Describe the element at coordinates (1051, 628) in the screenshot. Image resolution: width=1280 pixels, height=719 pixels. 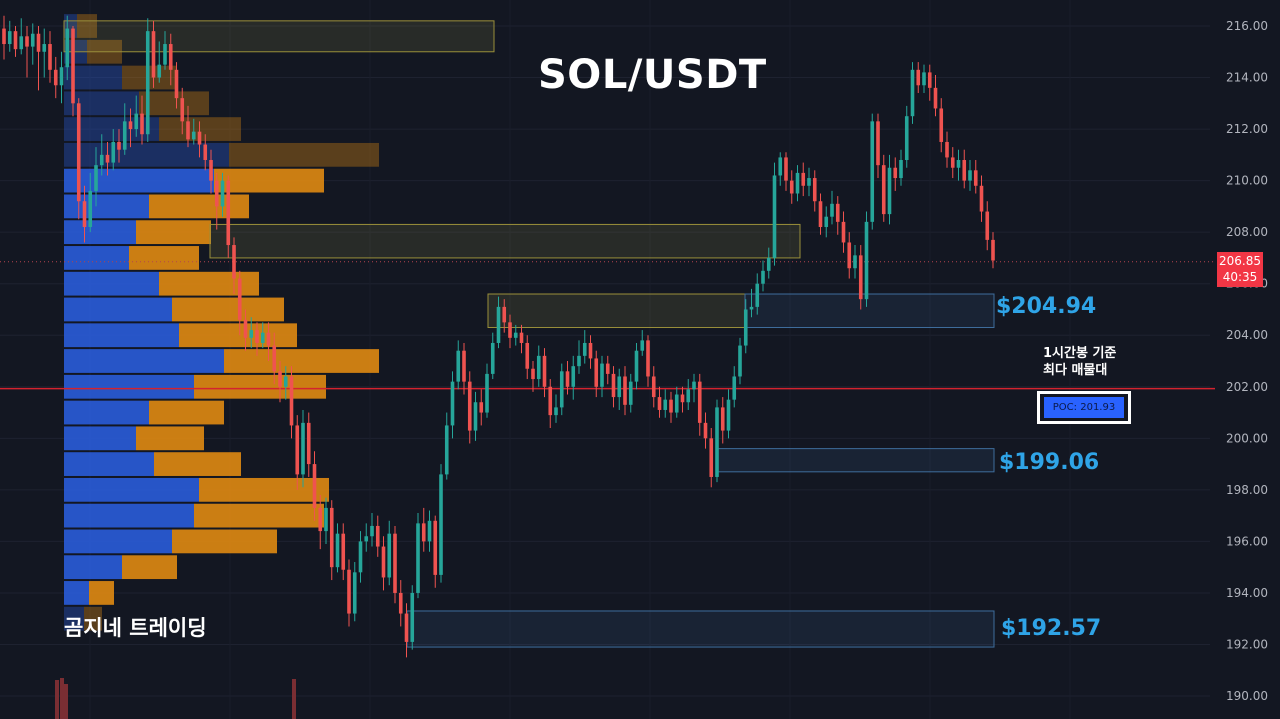
I see `level-label-3: $192.57` at that location.